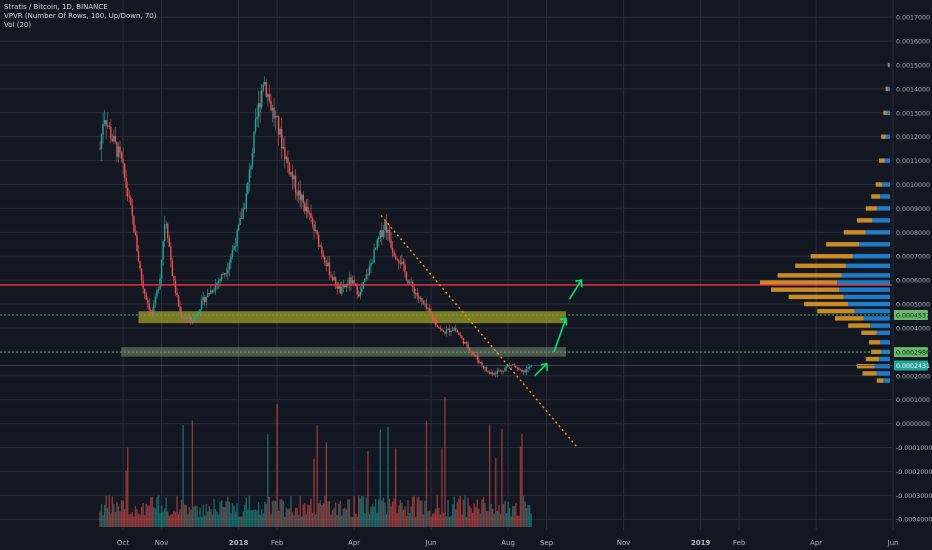 The height and width of the screenshot is (550, 932). Describe the element at coordinates (913, 89) in the screenshot. I see `y-tick-label: 0.0014000` at that location.